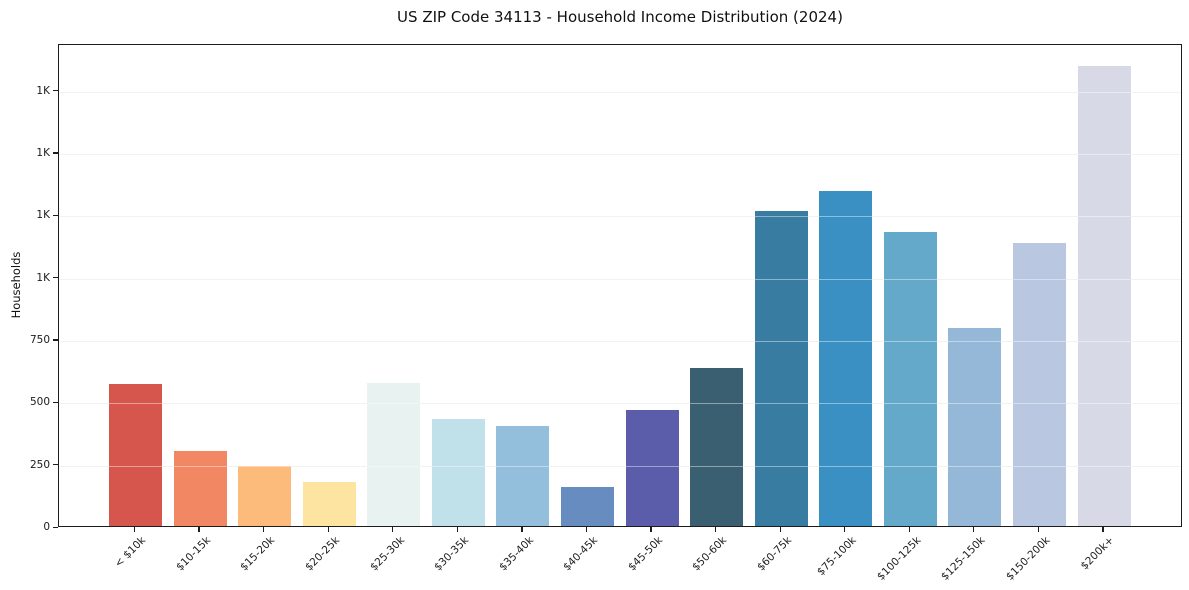 The image size is (1189, 590). I want to click on bar-200k, so click(1104, 295).